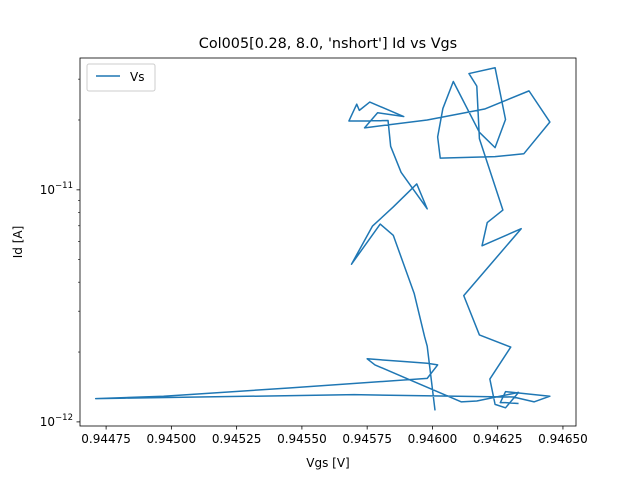 This screenshot has width=640, height=480. Describe the element at coordinates (498, 439) in the screenshot. I see `x-tick-label: 0.94625` at that location.